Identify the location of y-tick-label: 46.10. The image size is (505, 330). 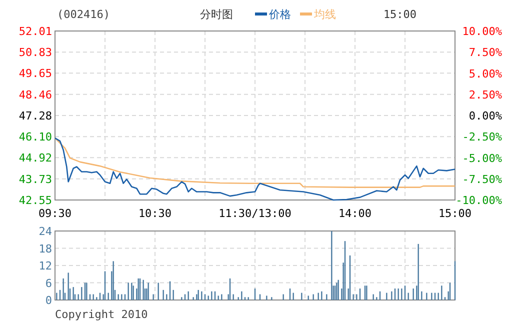
(35, 137).